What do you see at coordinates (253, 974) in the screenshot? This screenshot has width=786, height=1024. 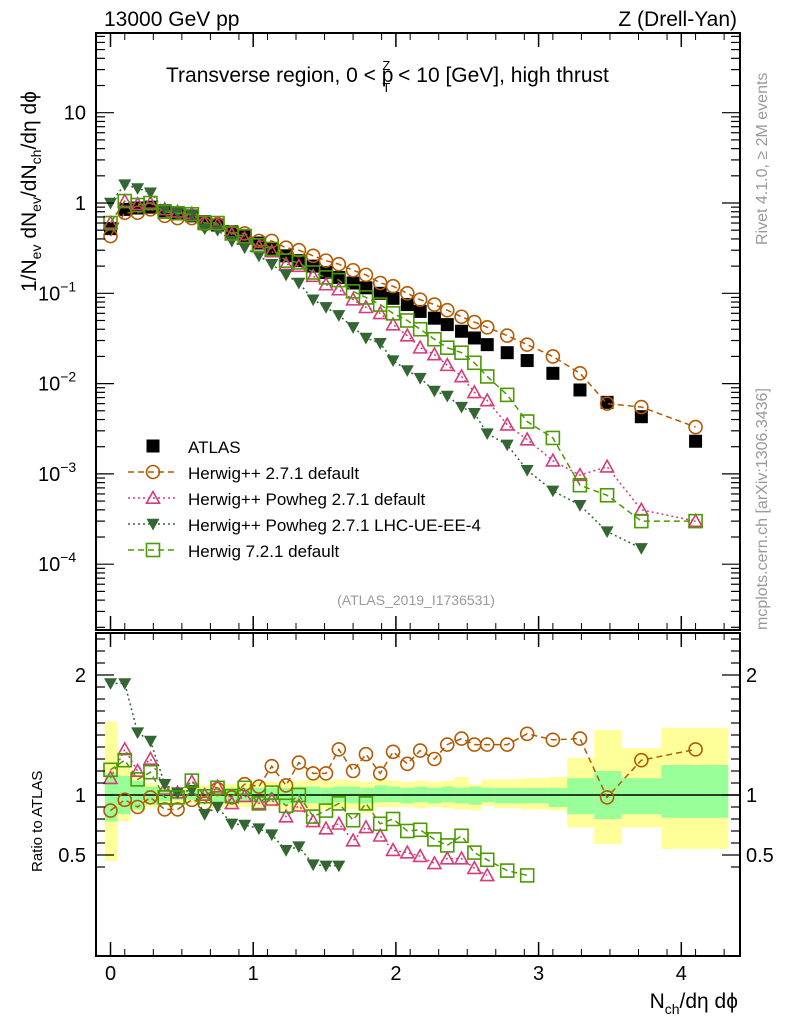 I see `x-tick-label: 1` at bounding box center [253, 974].